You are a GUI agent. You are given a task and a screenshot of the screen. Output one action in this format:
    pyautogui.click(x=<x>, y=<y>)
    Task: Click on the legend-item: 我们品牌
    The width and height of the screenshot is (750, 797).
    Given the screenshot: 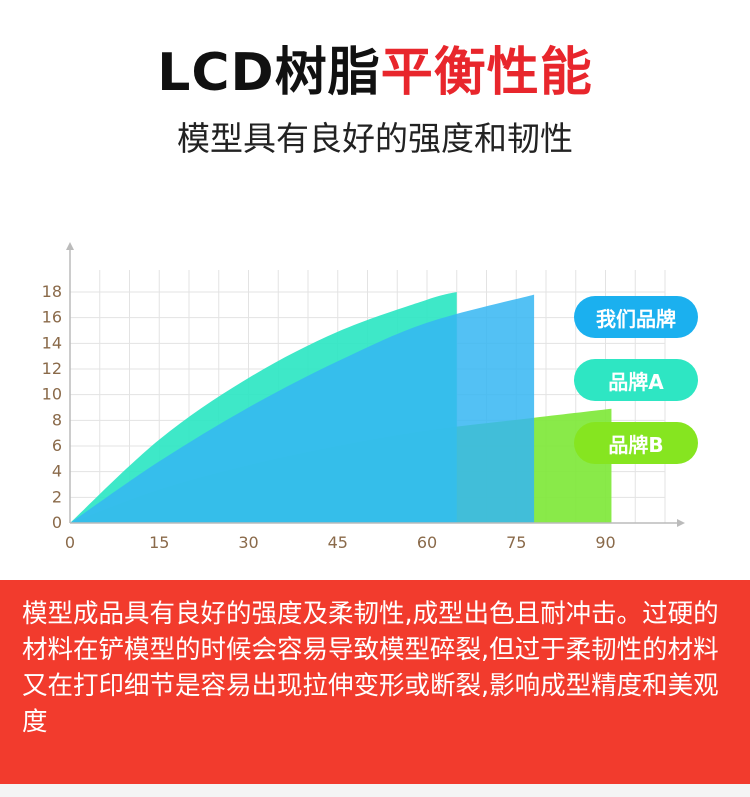 What is the action you would take?
    pyautogui.click(x=636, y=317)
    